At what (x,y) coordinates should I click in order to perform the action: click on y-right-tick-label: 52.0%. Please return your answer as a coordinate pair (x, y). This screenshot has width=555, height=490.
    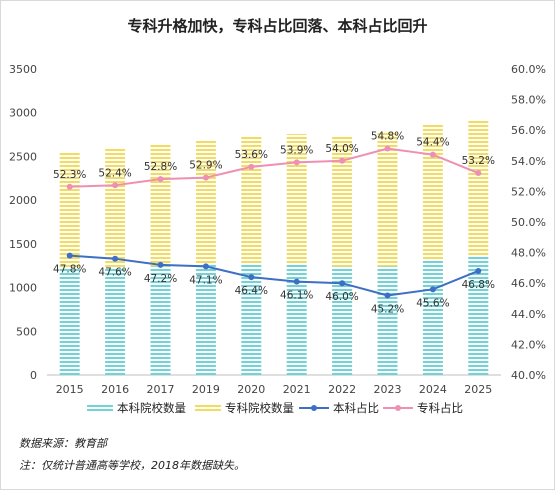
    Looking at the image, I should click on (528, 191).